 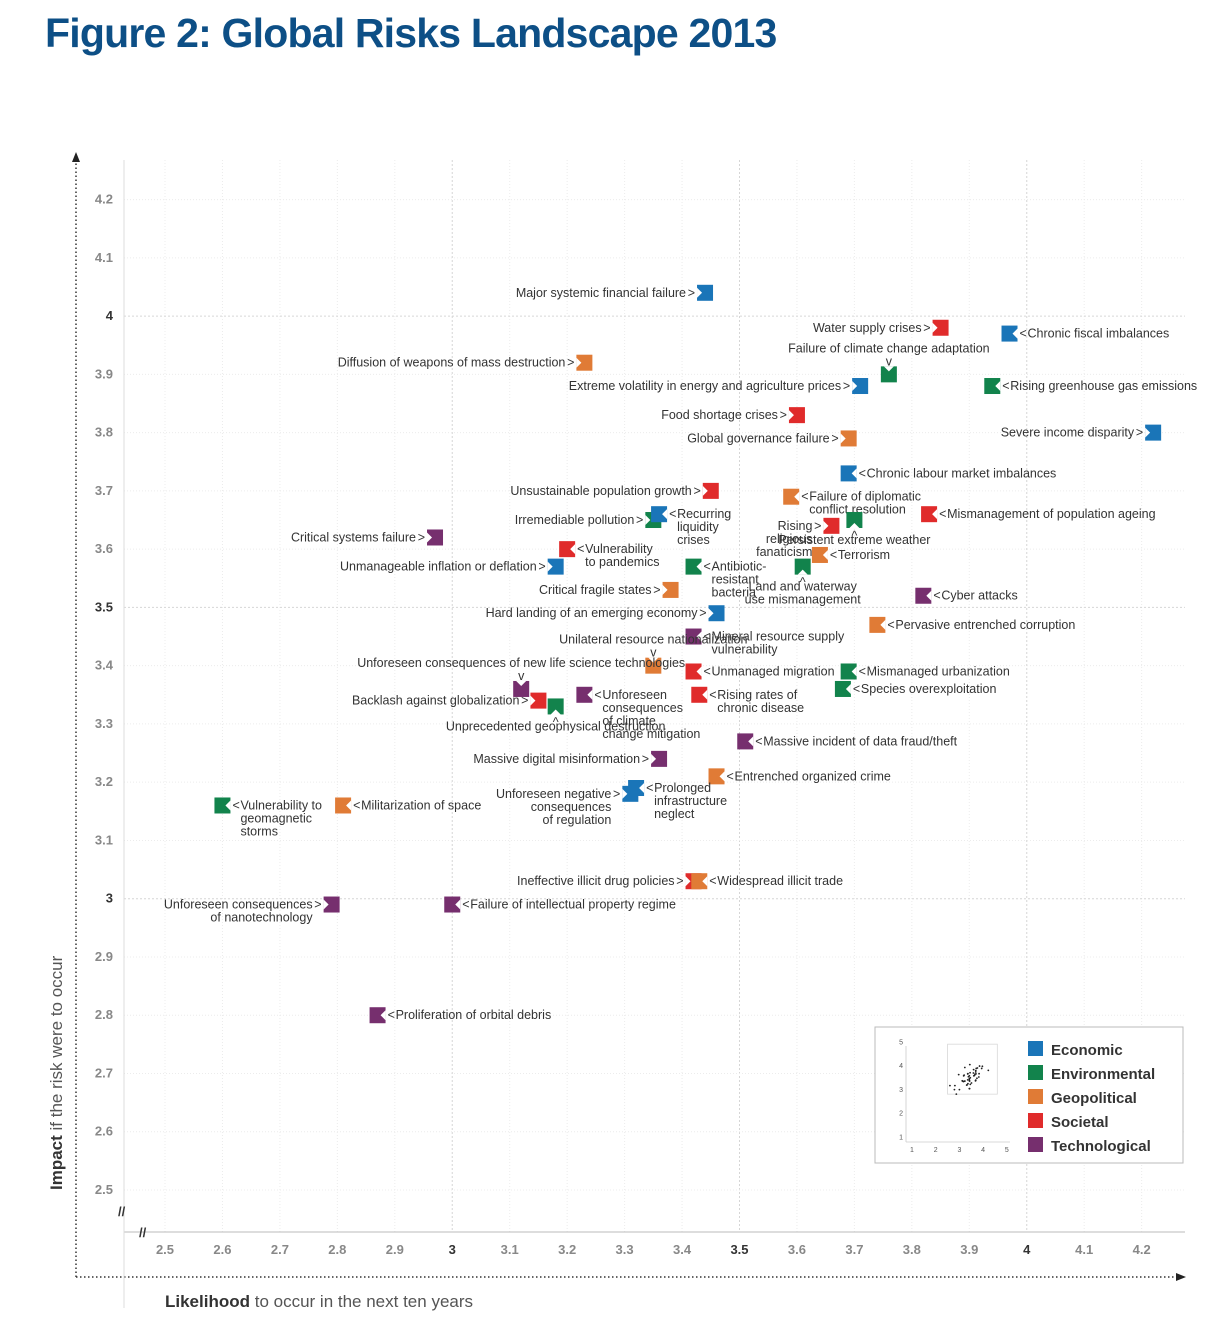 What do you see at coordinates (570, 758) in the screenshot?
I see `risk-point: >Massive digital misinformation` at bounding box center [570, 758].